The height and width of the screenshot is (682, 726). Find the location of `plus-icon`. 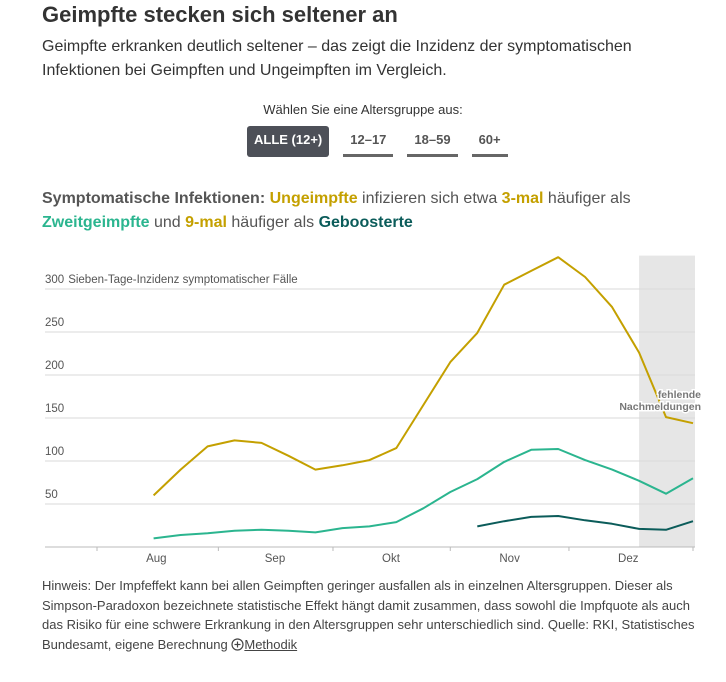

plus-icon is located at coordinates (237, 644).